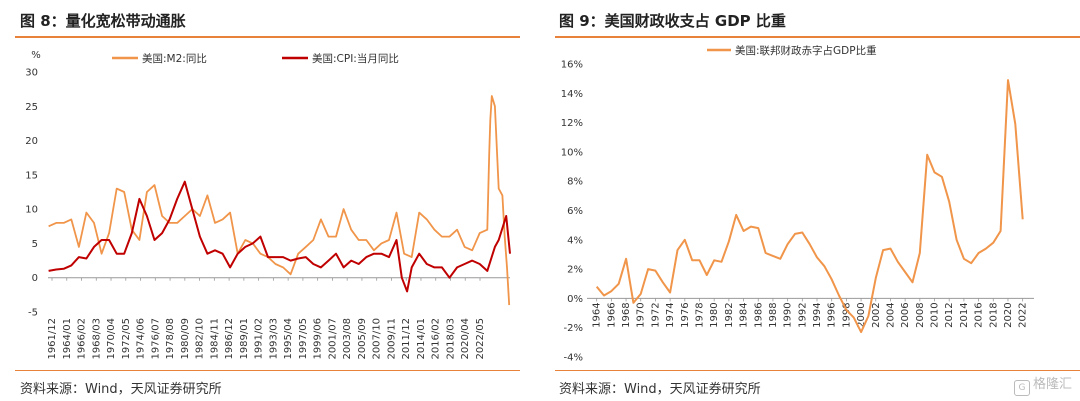 The width and height of the screenshot is (1080, 401). Describe the element at coordinates (861, 314) in the screenshot. I see `x-tick-label: 2000` at that location.